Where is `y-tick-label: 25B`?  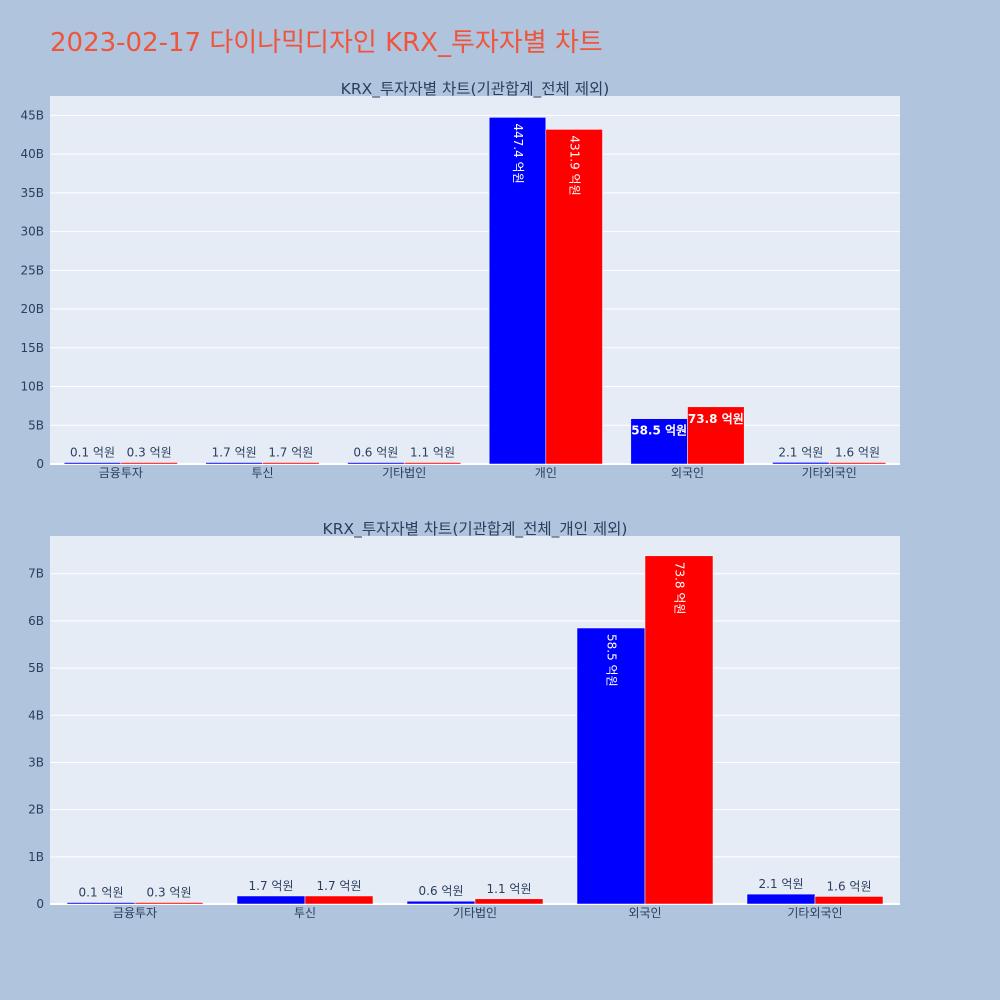 y-tick-label: 25B is located at coordinates (32, 270).